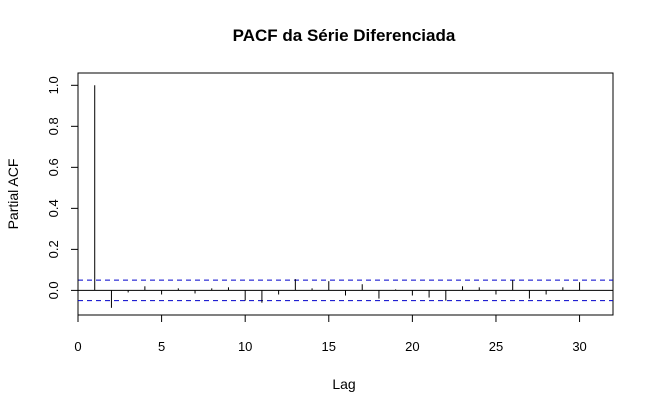 The image size is (654, 413). Describe the element at coordinates (53, 249) in the screenshot. I see `y-tick-label: 0.2` at that location.